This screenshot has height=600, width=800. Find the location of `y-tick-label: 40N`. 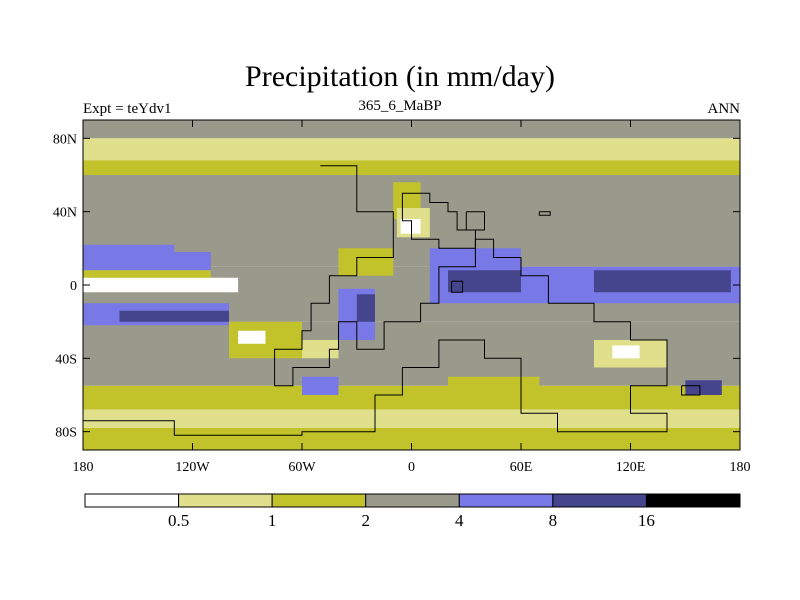

y-tick-label: 40N is located at coordinates (65, 213).